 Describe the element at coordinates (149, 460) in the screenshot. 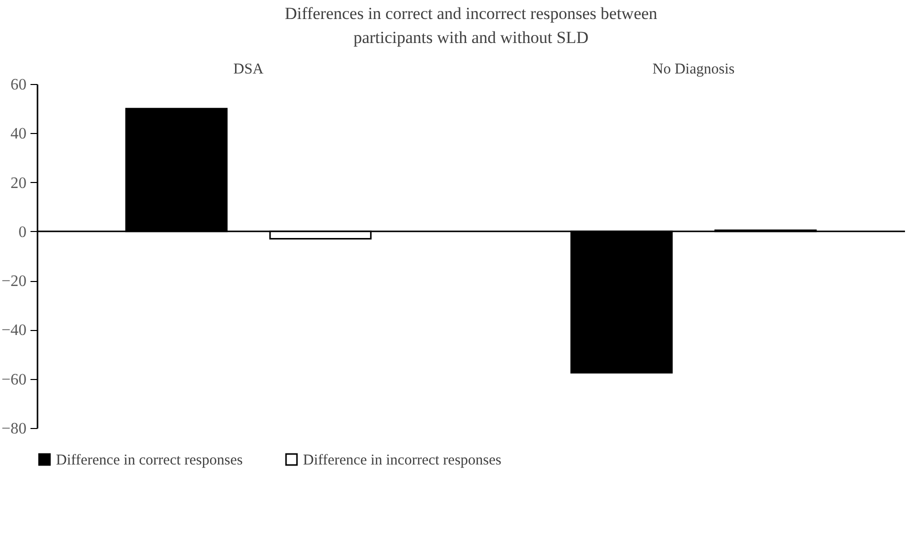

I see `legend-label: Difference in correct responses` at that location.